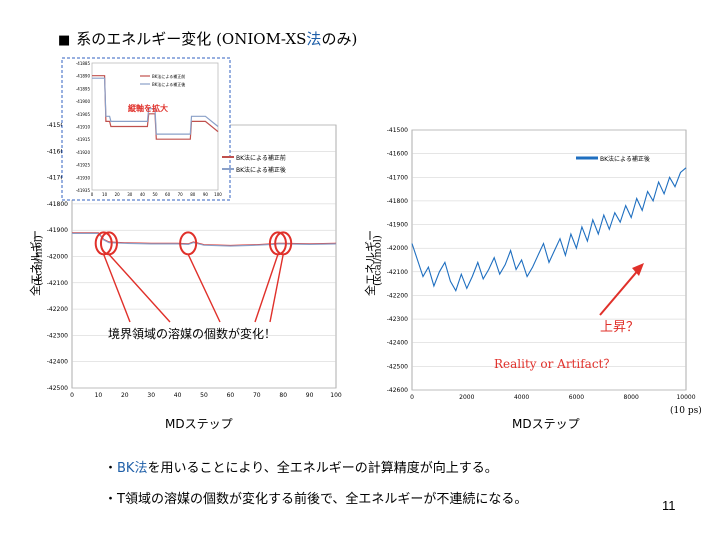 The height and width of the screenshot is (540, 720). I want to click on inset-small-legend-label: BK法による補正後, so click(168, 84).